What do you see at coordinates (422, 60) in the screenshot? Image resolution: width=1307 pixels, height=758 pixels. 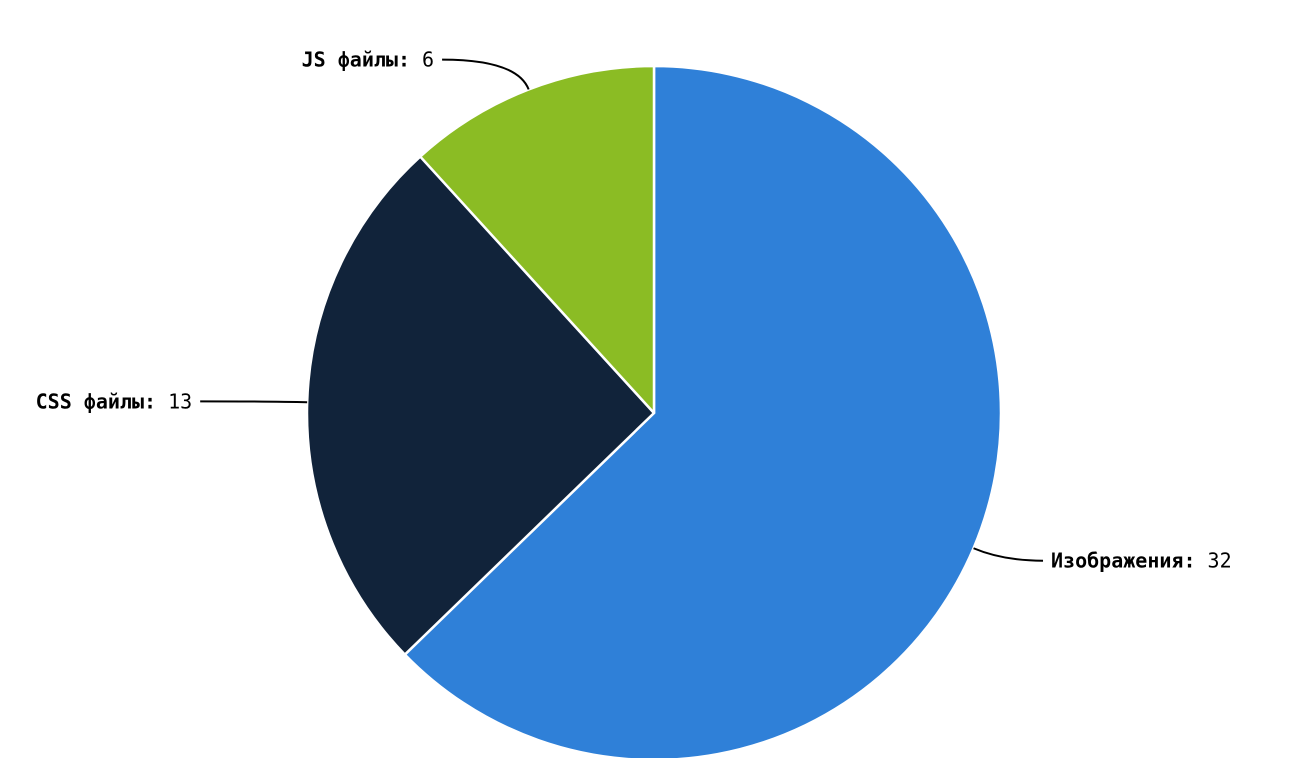 I see `pie-label-value: 6` at bounding box center [422, 60].